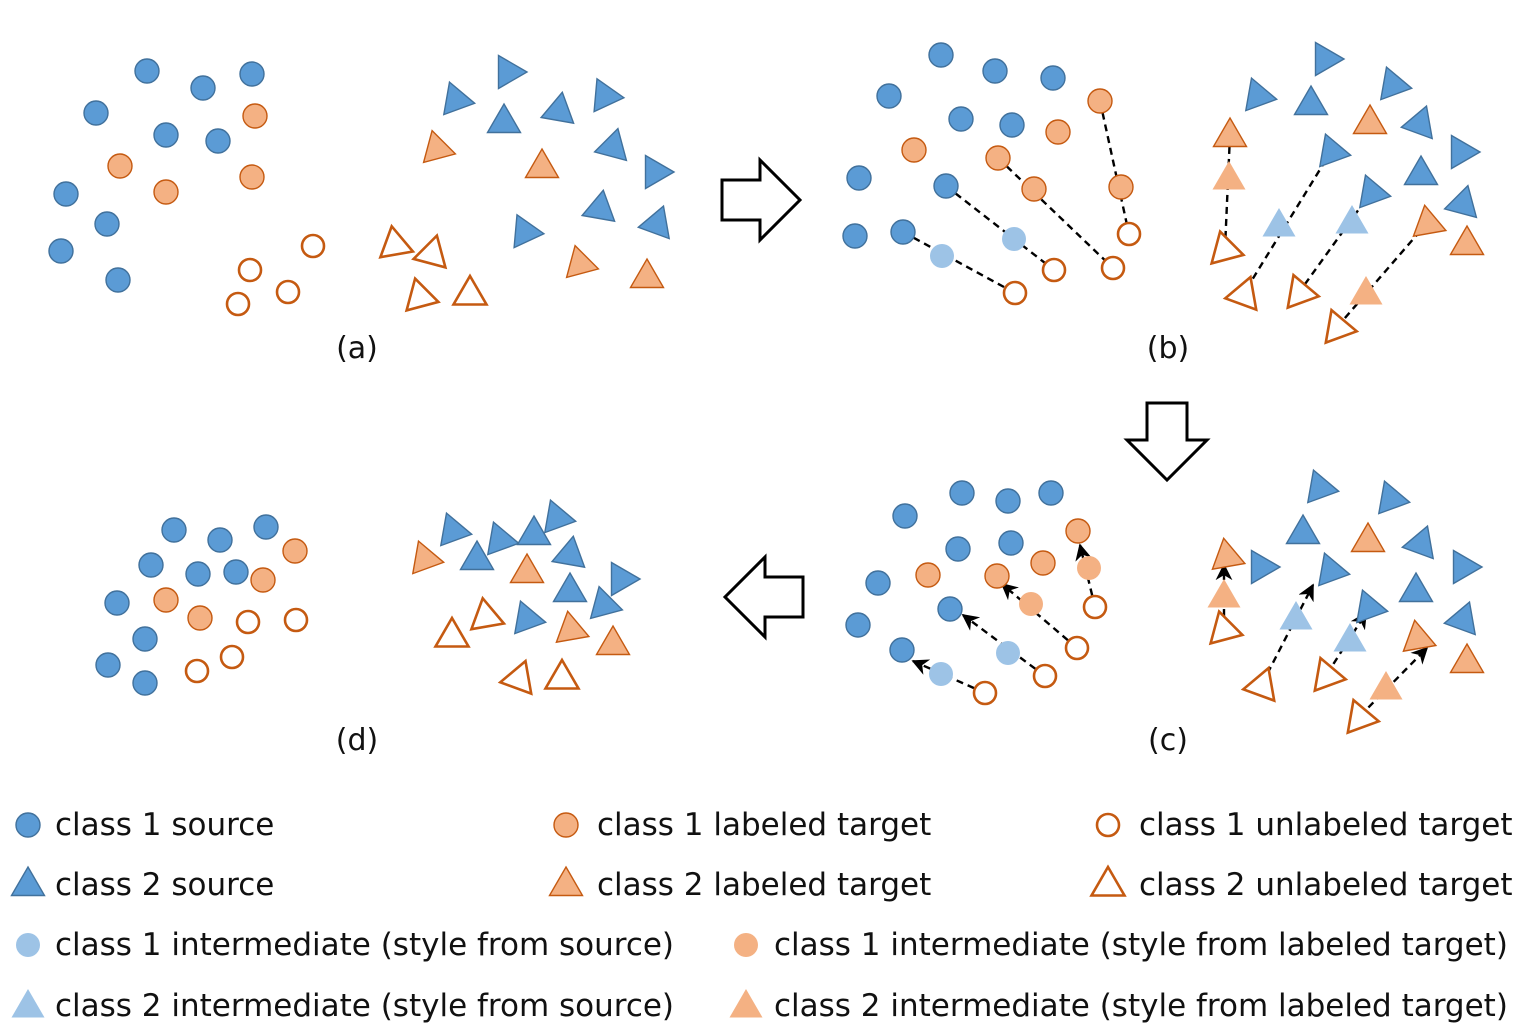  I want to click on legend-item-class1-intermediate-source: class 1 intermediate (style from source), so click(345, 945).